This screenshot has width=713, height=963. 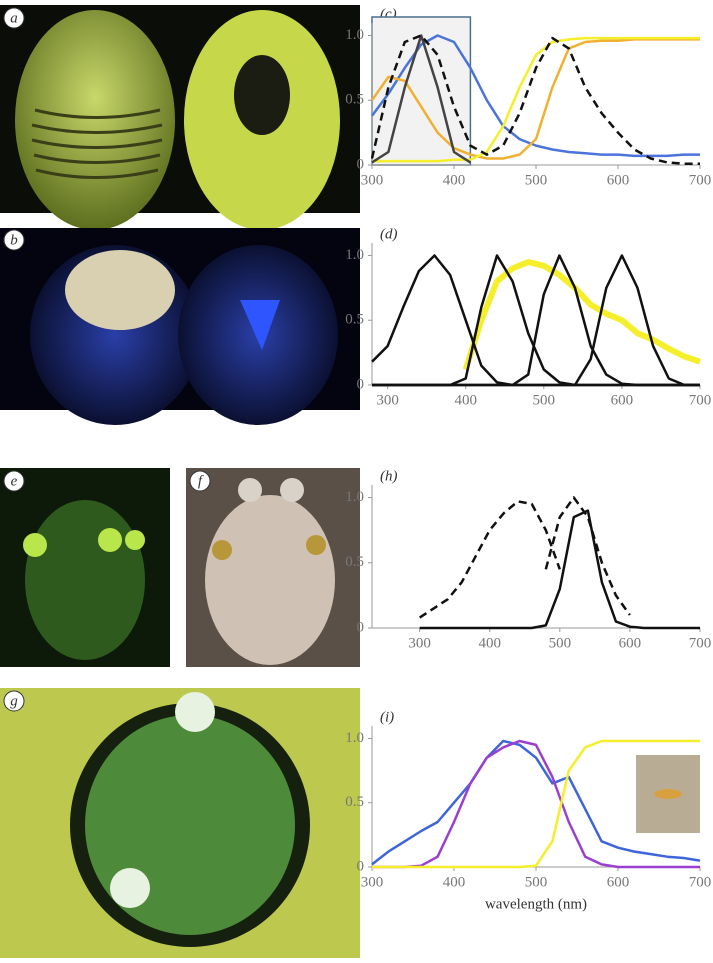 I want to click on photo-f, so click(x=273, y=567).